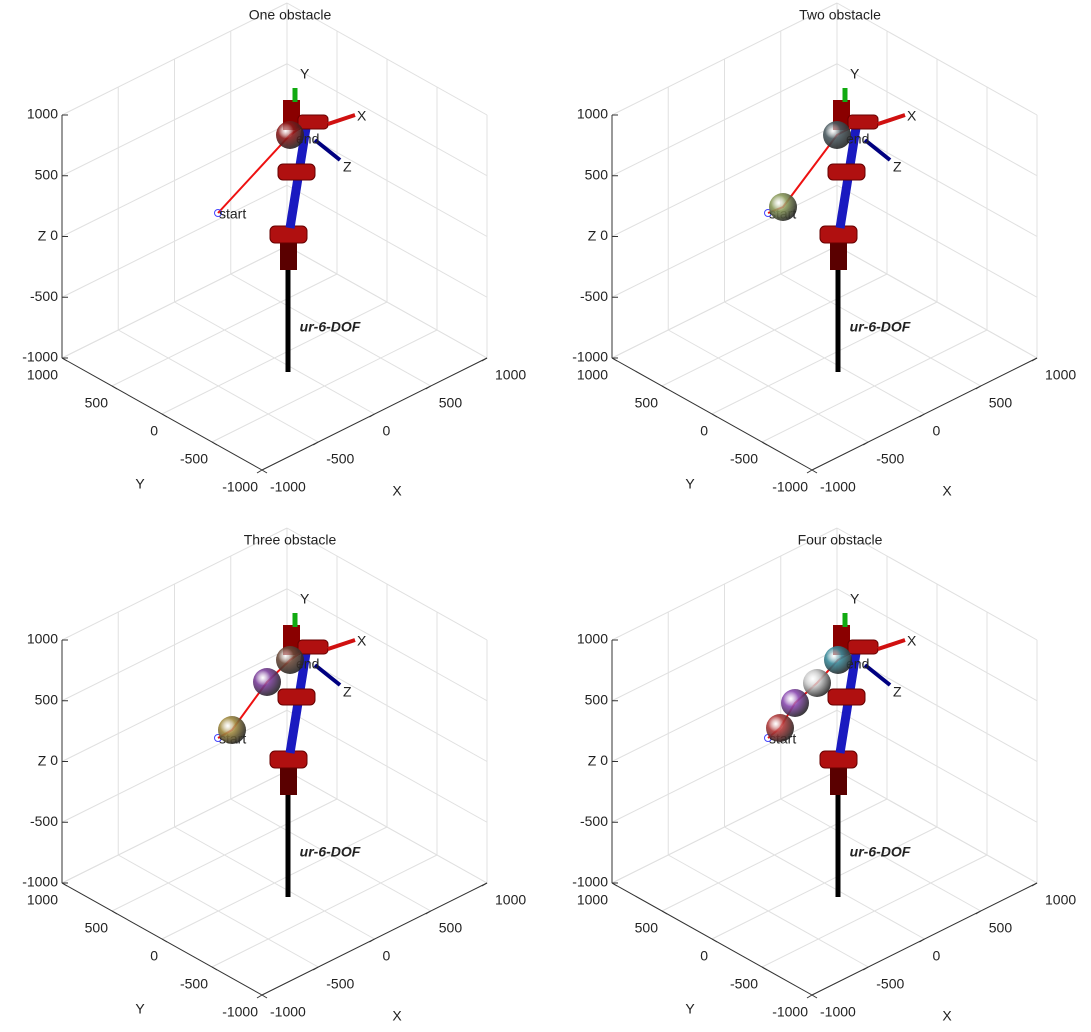 This screenshot has width=1091, height=1032. What do you see at coordinates (840, 540) in the screenshot?
I see `subplot-title: Four obstacle` at bounding box center [840, 540].